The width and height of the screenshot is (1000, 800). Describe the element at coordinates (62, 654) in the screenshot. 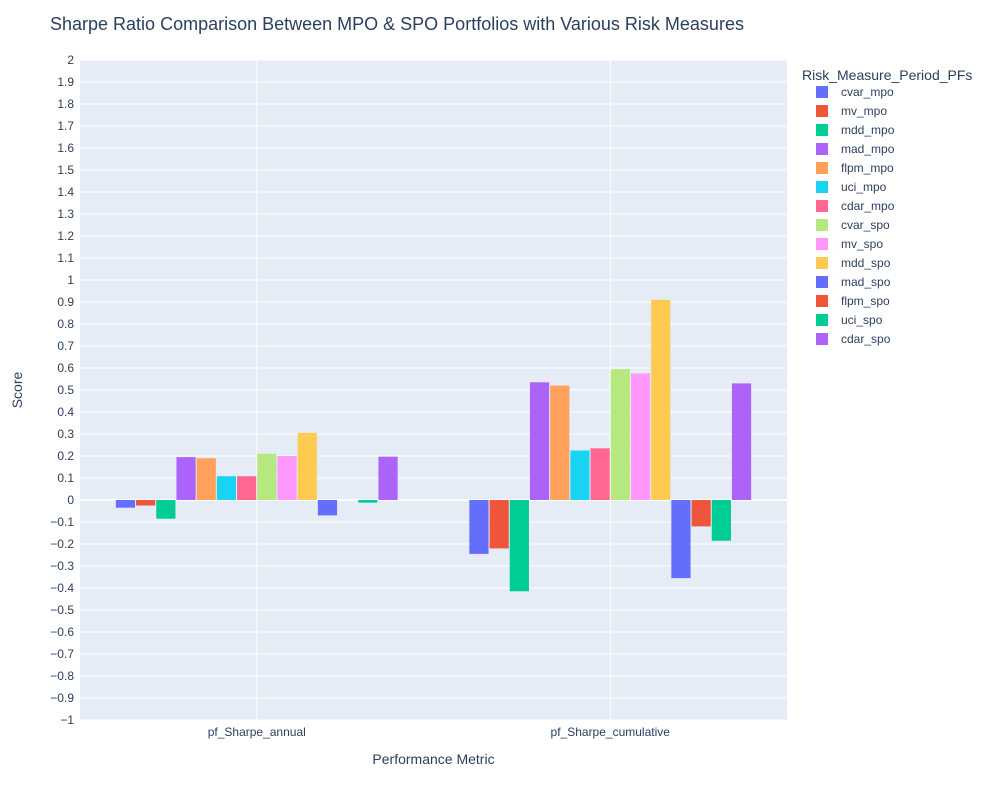

I see `y-tick-label: −0.7` at that location.